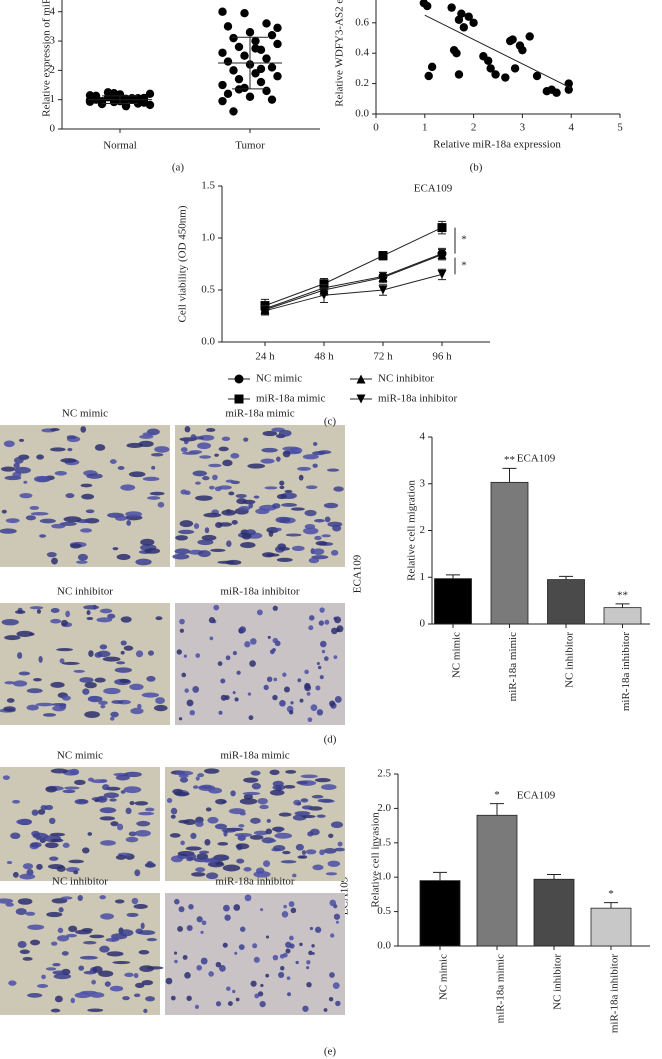  Describe the element at coordinates (558, 982) in the screenshot. I see `x-tick-label: NC inhibitor` at that location.